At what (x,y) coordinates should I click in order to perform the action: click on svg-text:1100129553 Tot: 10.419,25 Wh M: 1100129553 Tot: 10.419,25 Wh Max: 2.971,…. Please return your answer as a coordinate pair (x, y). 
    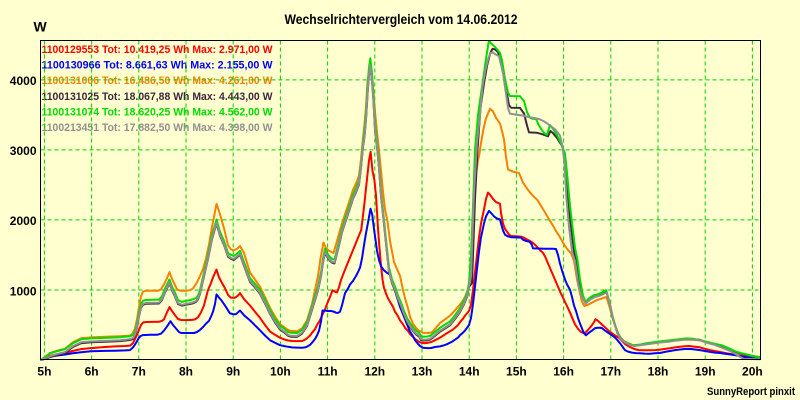
    Looking at the image, I should click on (158, 50).